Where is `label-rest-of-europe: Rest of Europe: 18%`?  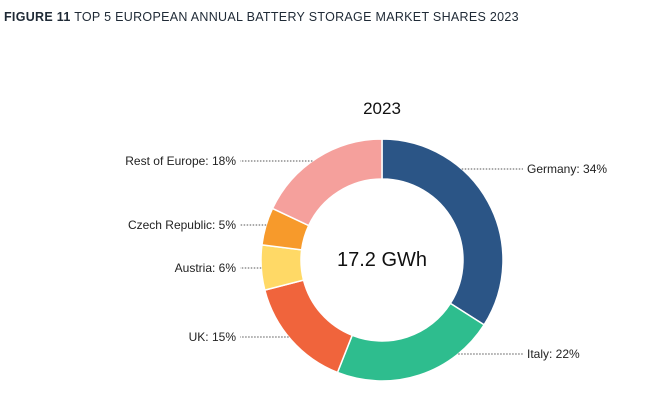
label-rest-of-europe: Rest of Europe: 18% is located at coordinates (180, 161).